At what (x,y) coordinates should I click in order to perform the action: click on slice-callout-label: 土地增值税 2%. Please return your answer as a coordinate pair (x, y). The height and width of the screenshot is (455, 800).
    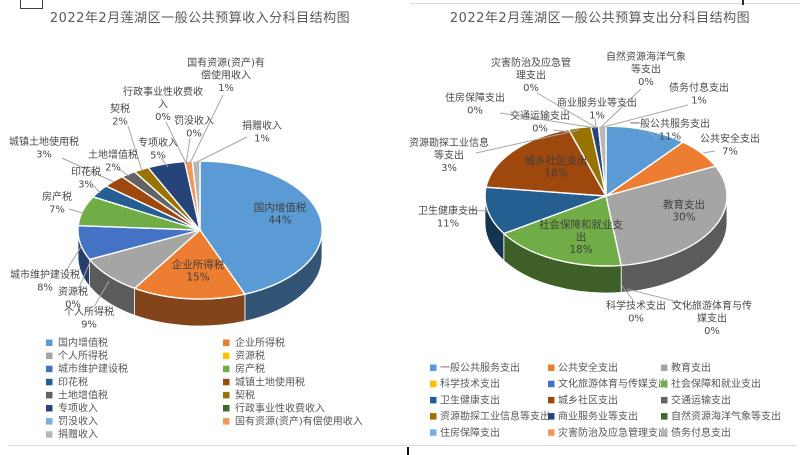
    Looking at the image, I should click on (113, 161).